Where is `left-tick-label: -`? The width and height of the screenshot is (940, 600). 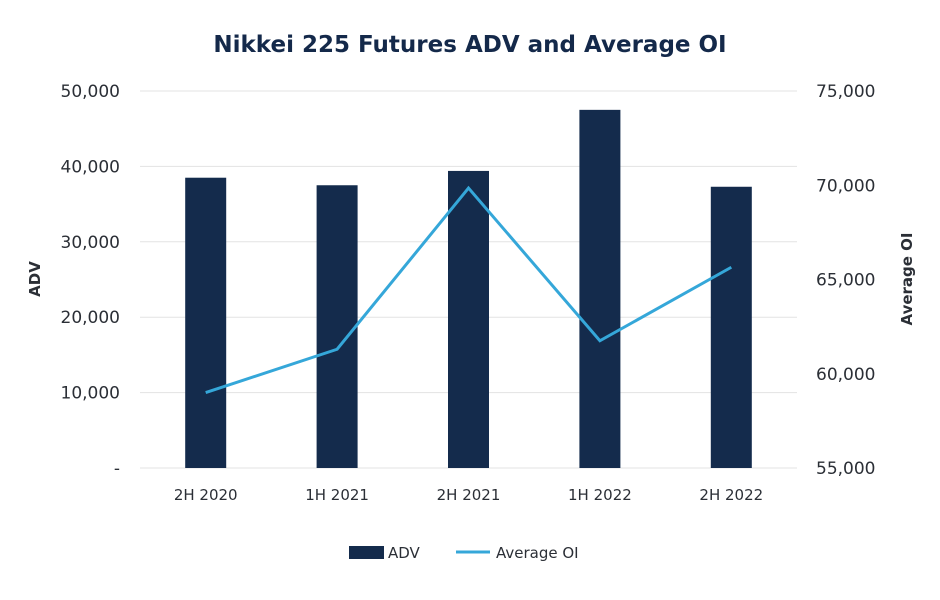
left-tick-label: - is located at coordinates (117, 469).